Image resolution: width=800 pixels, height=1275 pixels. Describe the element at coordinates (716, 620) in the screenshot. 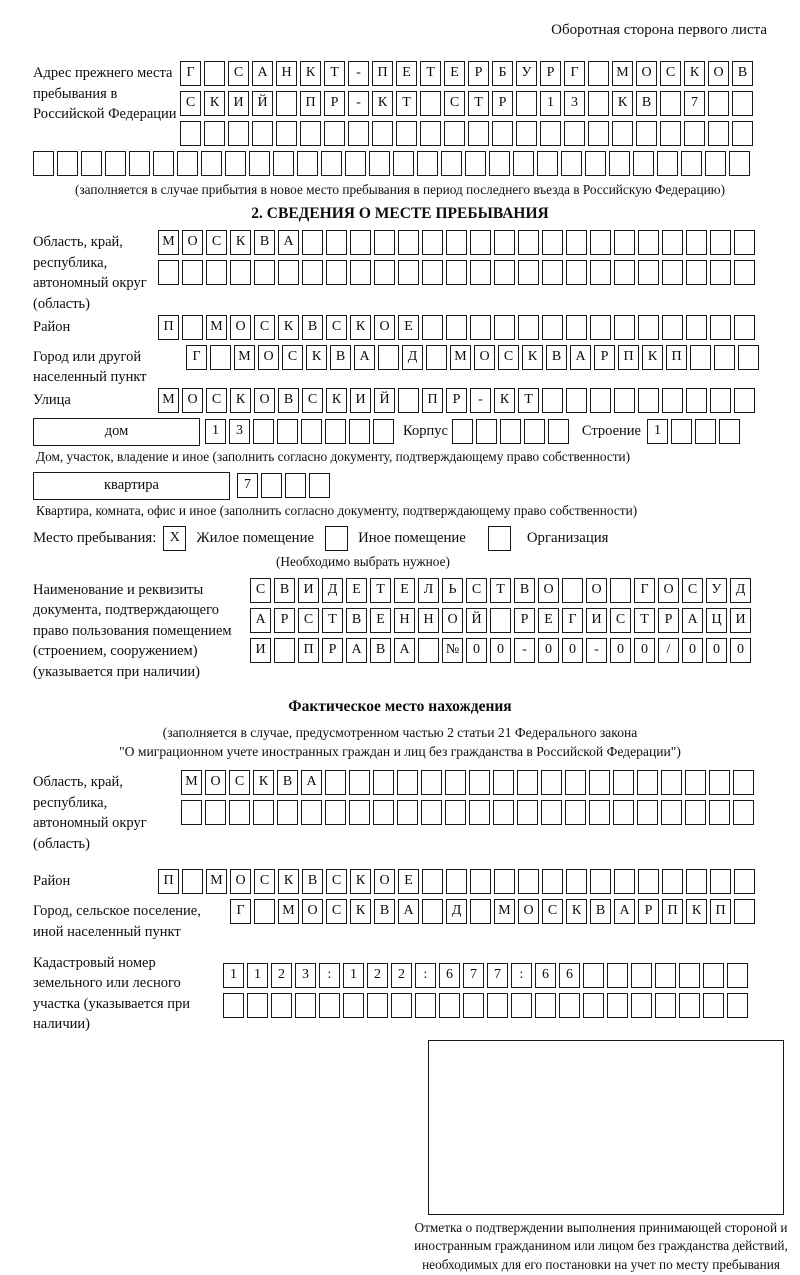

I see `form-cell: Ц` at that location.